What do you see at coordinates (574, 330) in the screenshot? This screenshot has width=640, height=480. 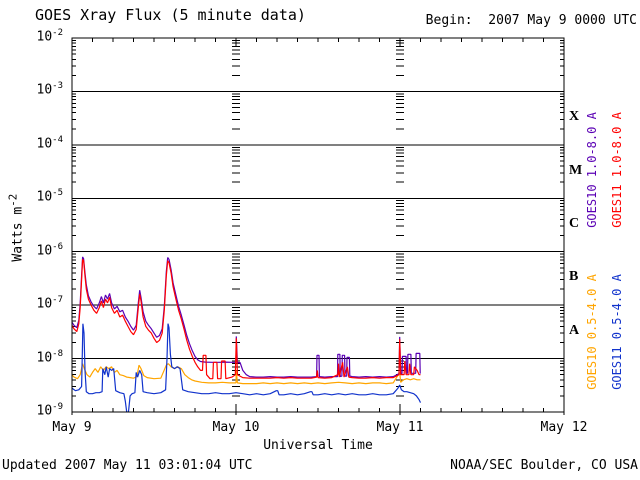 I see `flare-class-label: A` at bounding box center [574, 330].